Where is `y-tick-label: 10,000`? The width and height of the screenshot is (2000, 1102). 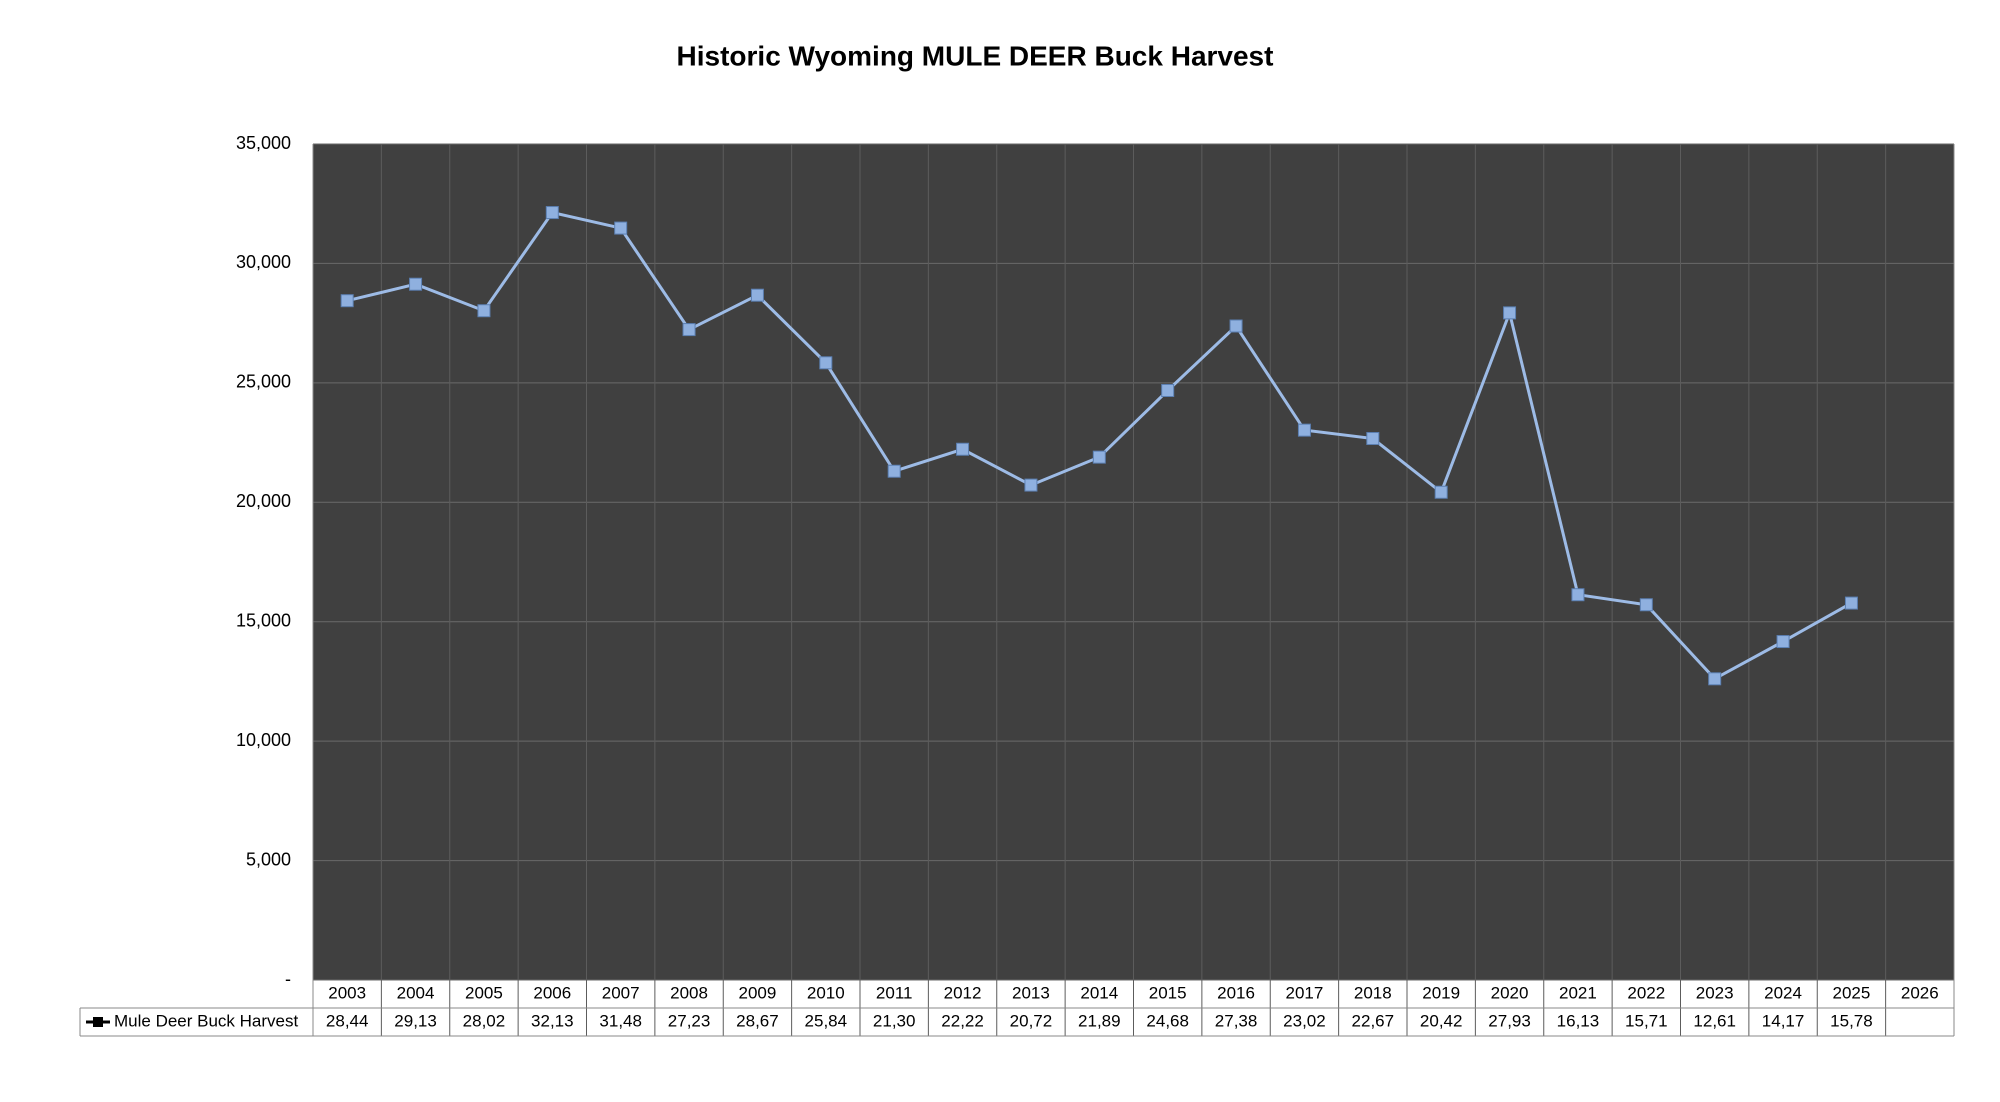
y-tick-label: 10,000 is located at coordinates (263, 740).